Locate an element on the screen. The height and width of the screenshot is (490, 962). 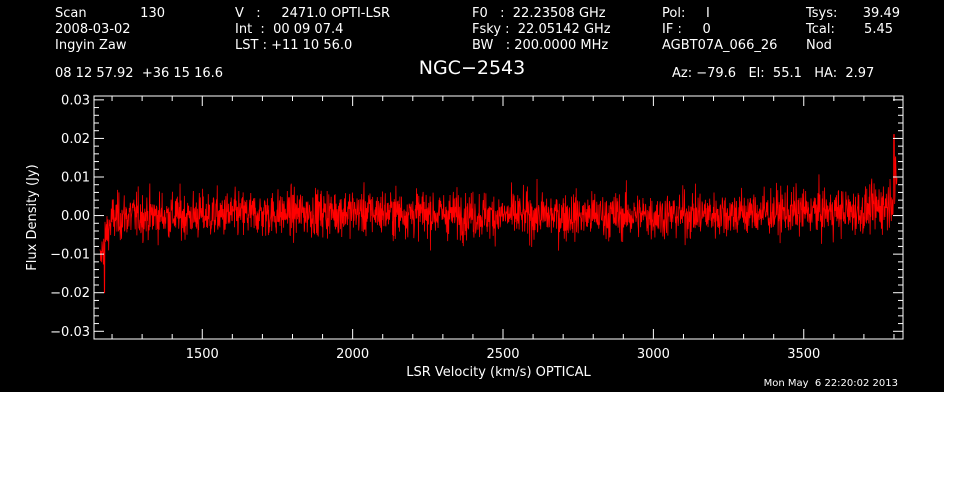
y-tick-label: 0.01 is located at coordinates (75, 178).